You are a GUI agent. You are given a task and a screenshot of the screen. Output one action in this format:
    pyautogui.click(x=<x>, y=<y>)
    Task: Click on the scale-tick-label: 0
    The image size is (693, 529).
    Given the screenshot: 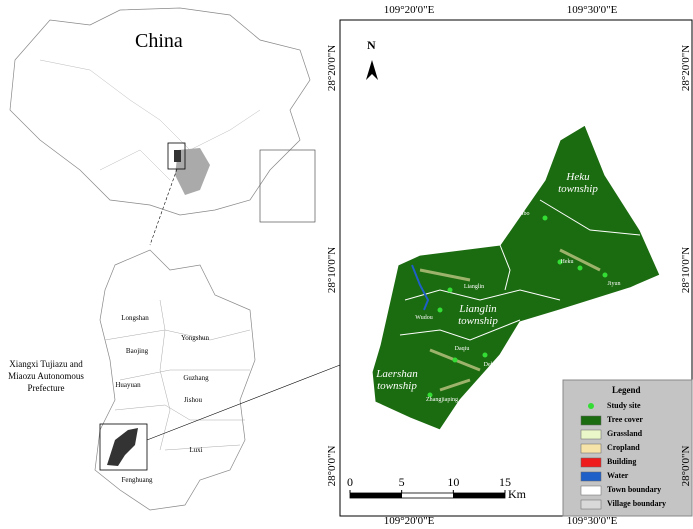 What is the action you would take?
    pyautogui.click(x=350, y=482)
    